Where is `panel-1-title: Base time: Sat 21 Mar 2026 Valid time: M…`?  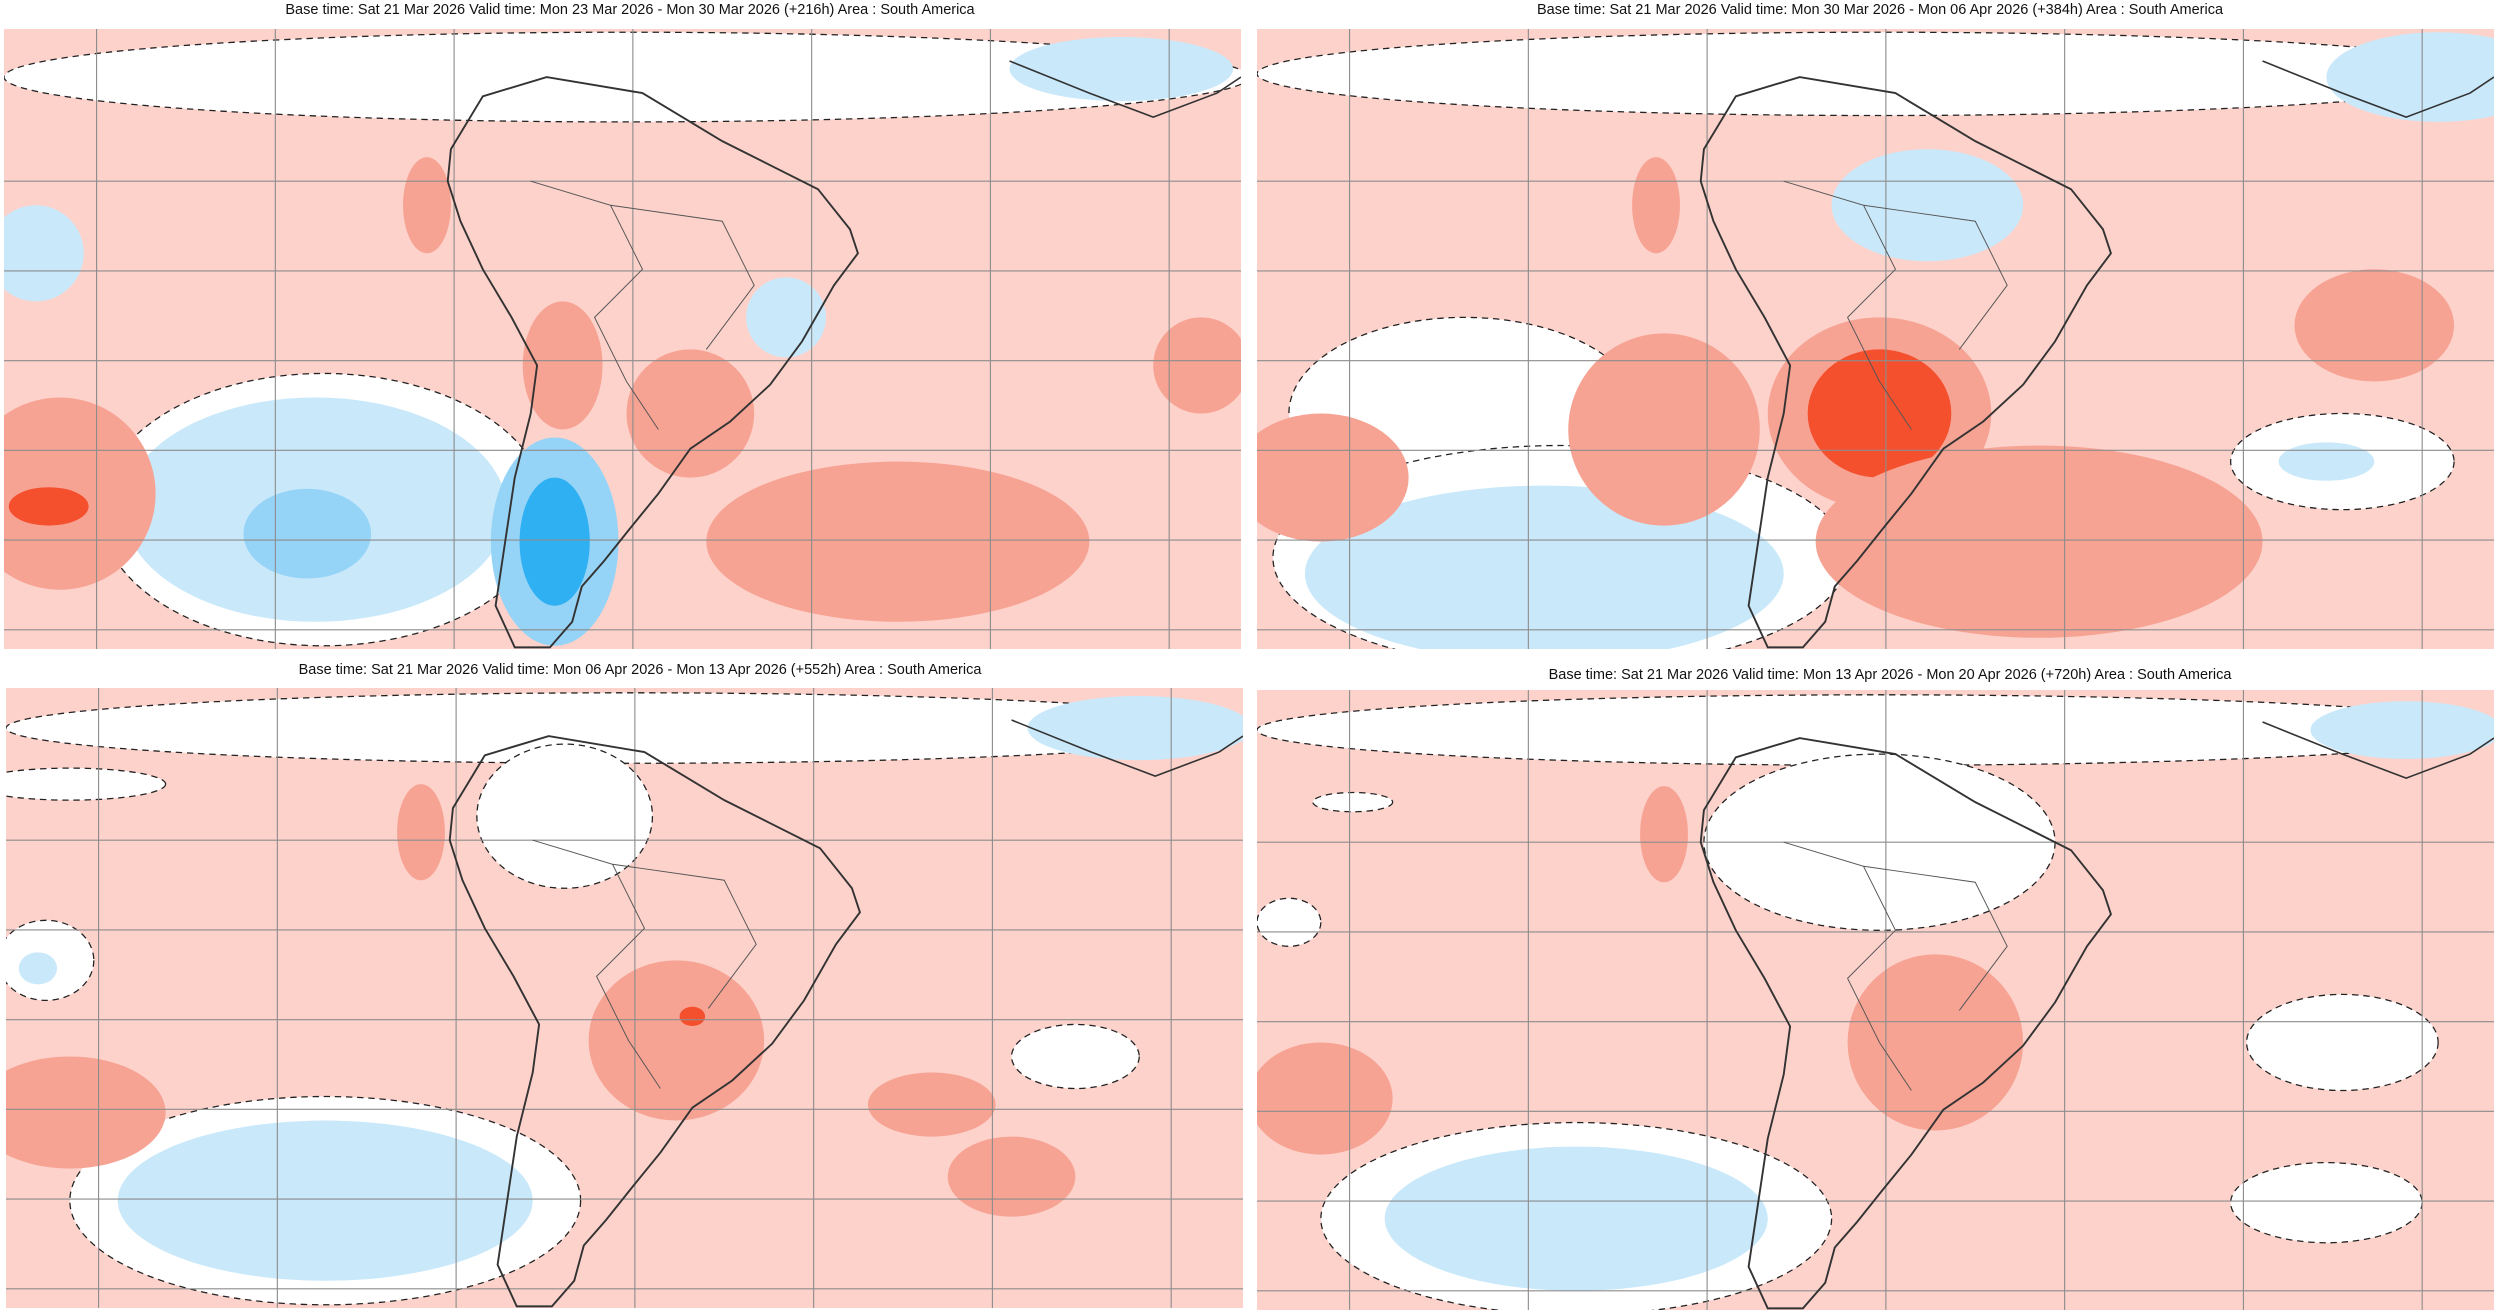
panel-1-title: Base time: Sat 21 Mar 2026 Valid time: M… is located at coordinates (630, 10).